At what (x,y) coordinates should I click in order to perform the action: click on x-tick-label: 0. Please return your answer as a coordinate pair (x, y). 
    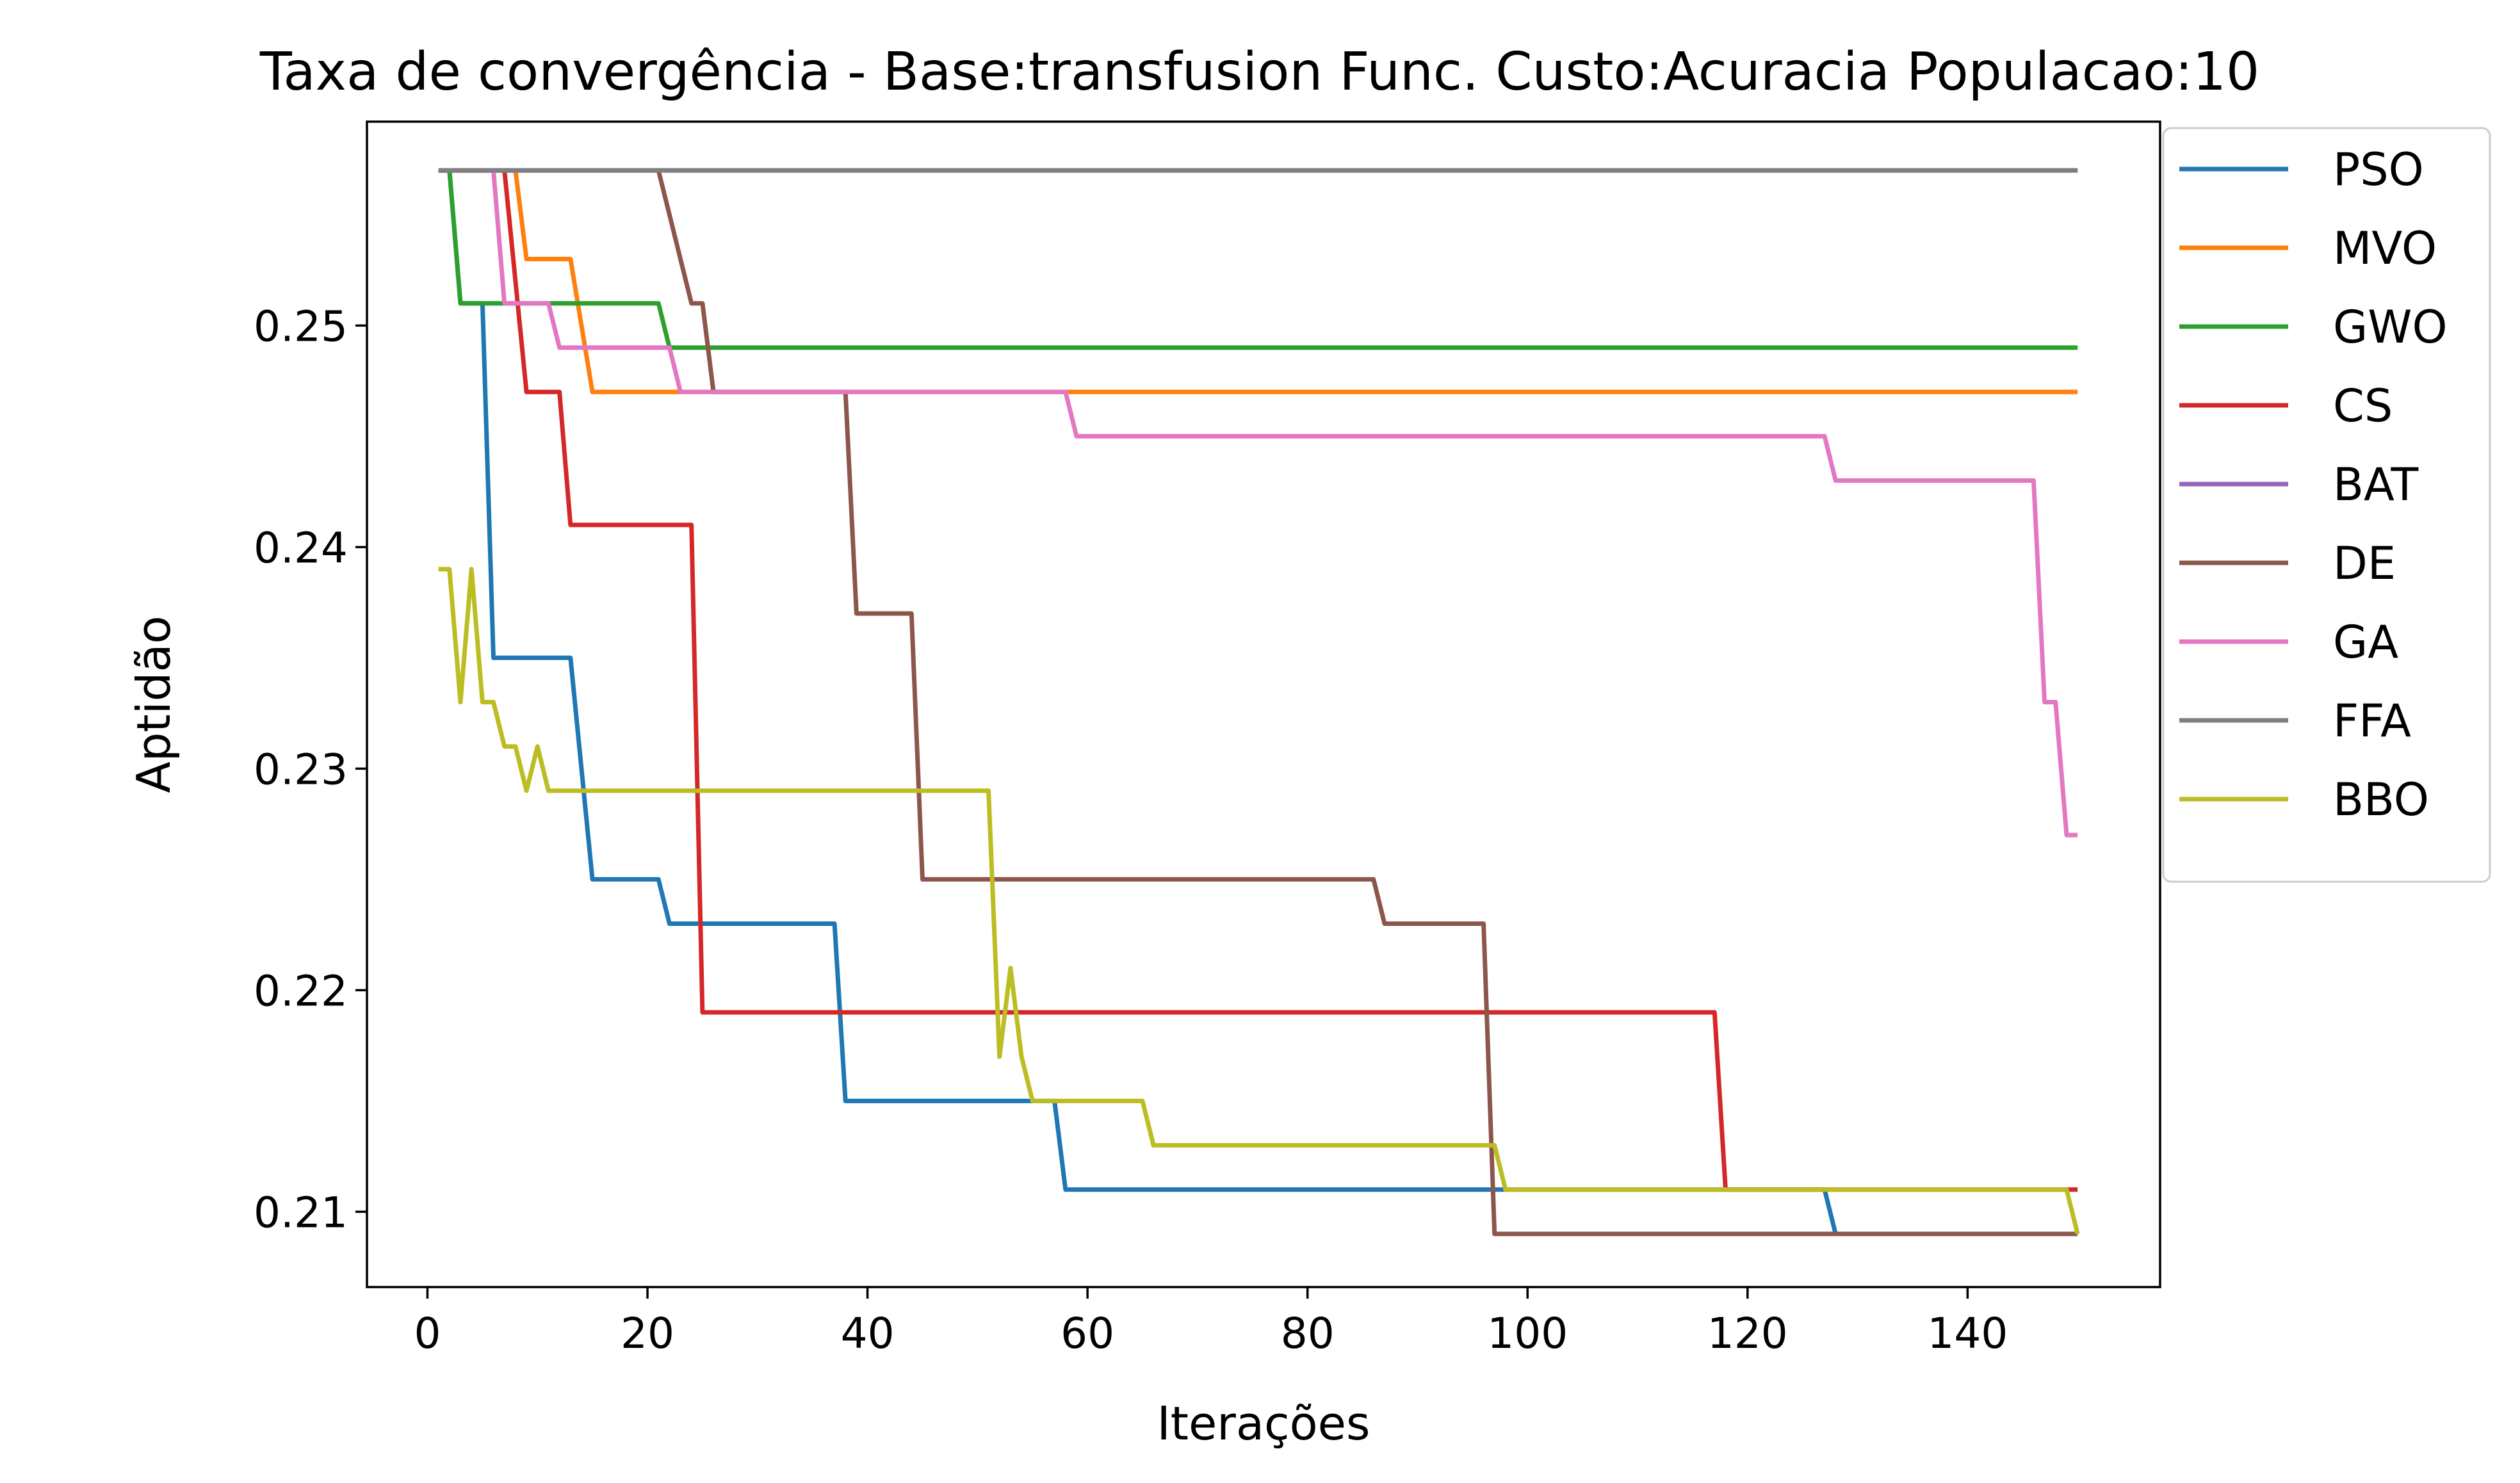
    Looking at the image, I should click on (428, 1333).